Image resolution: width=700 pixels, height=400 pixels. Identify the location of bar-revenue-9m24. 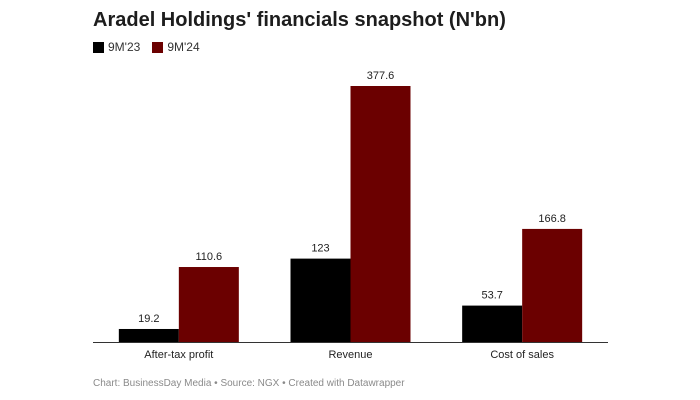
(380, 214).